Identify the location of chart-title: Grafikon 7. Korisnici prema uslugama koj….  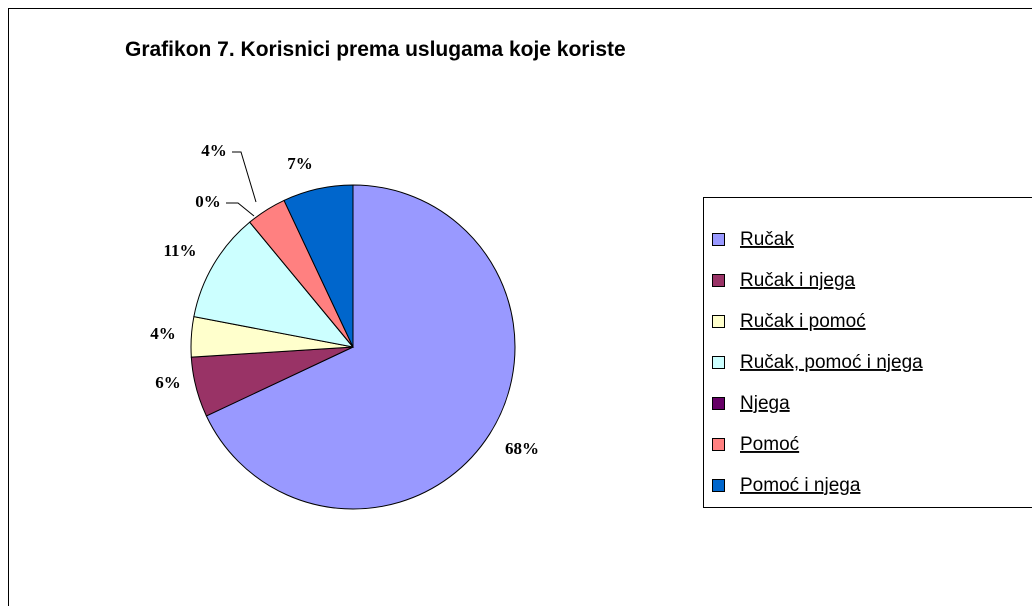
(375, 49).